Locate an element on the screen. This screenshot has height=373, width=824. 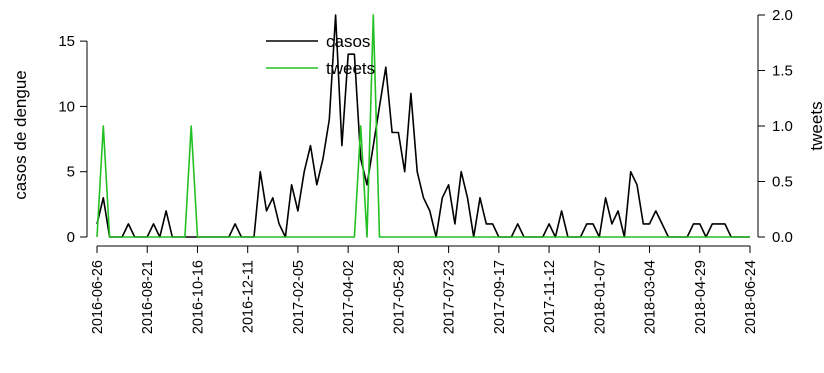
x-tick-label: 2018-03-04 is located at coordinates (651, 297).